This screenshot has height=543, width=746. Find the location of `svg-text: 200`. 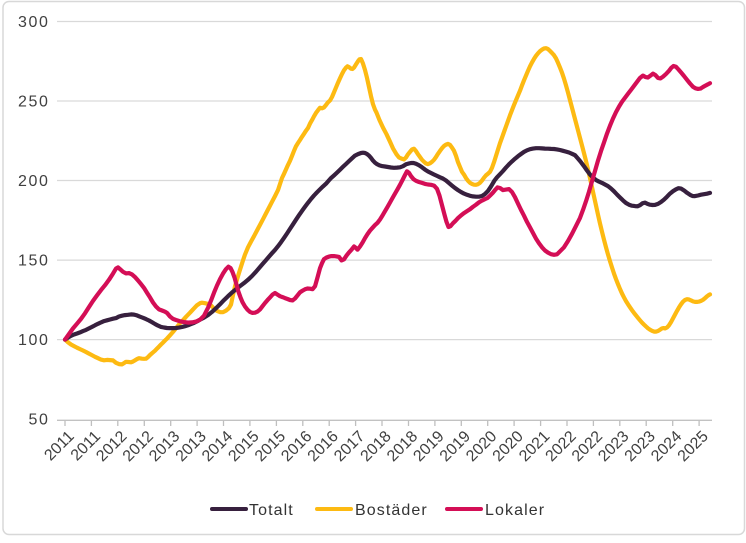

svg-text: 200 is located at coordinates (34, 181).